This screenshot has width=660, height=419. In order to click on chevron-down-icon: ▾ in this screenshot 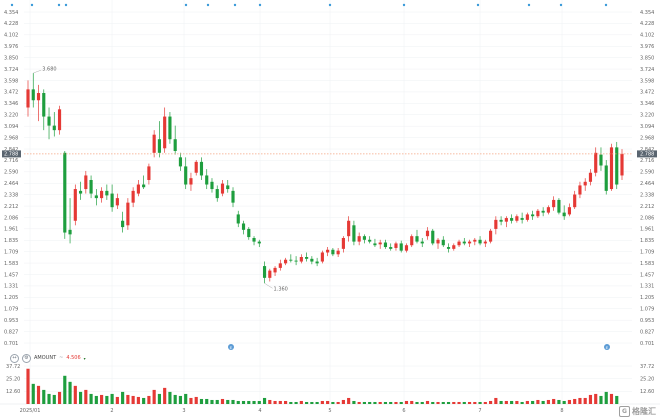, I will do `click(84, 358)`.